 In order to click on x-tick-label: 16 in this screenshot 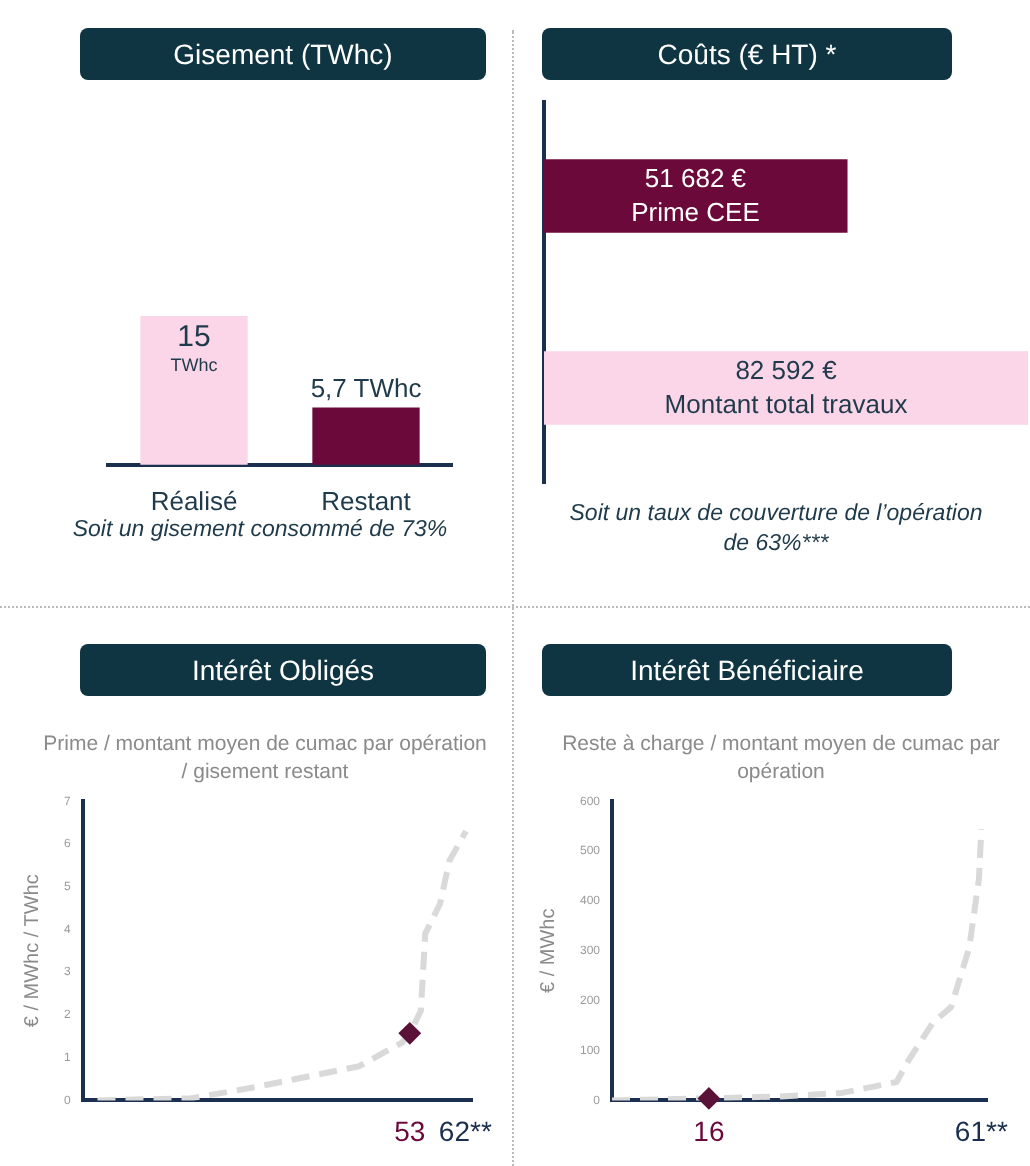, I will do `click(709, 1130)`.